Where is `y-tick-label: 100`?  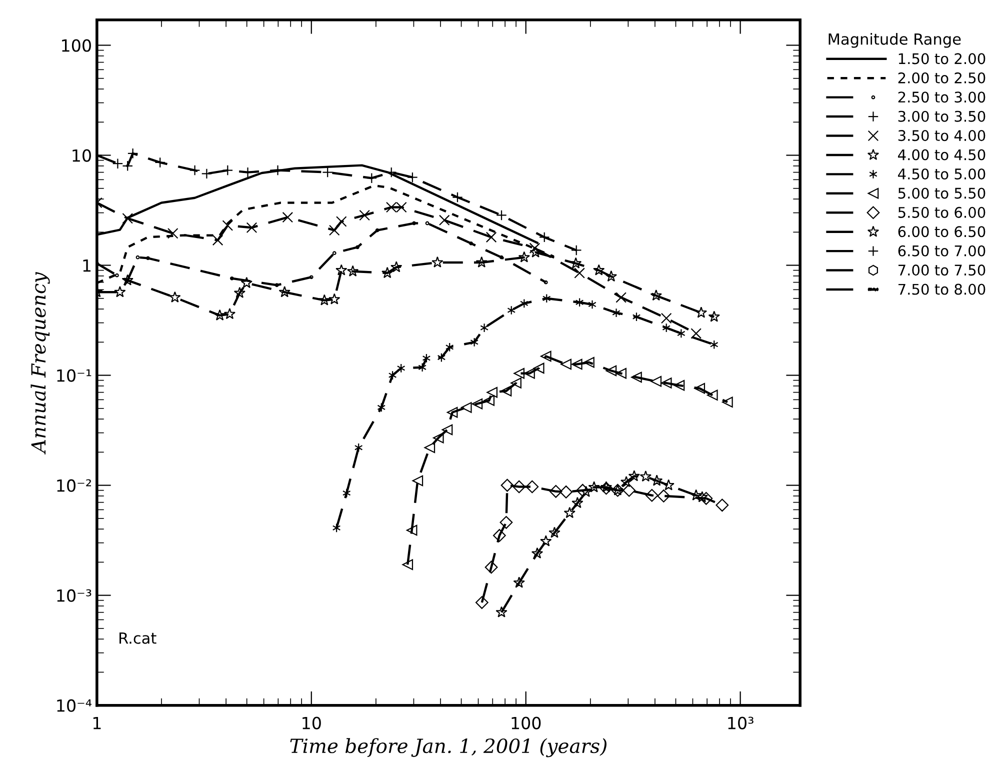 y-tick-label: 100 is located at coordinates (76, 45).